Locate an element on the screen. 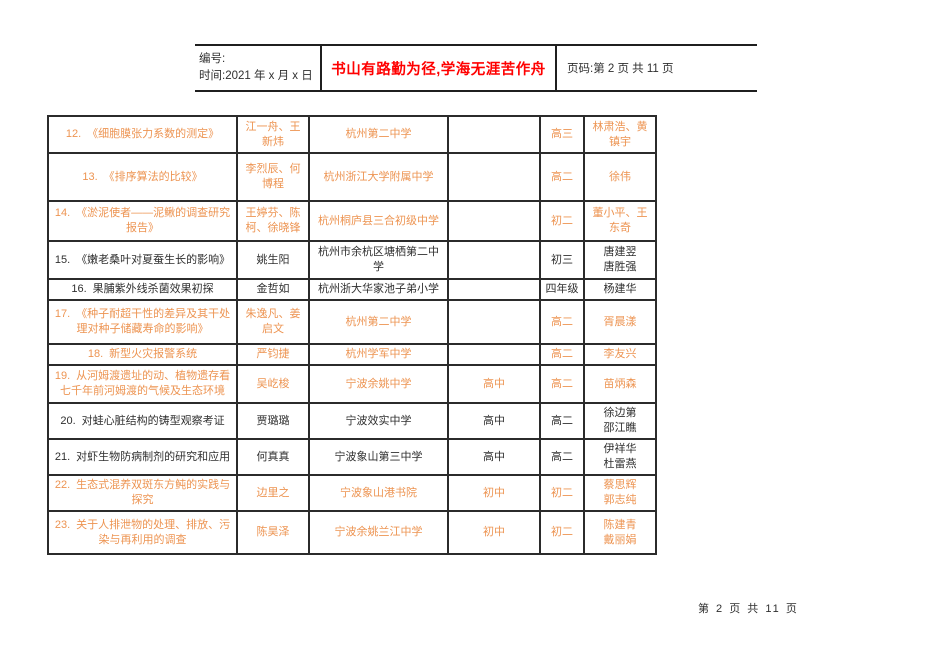  advisors-cell: 徐伟 is located at coordinates (620, 177).